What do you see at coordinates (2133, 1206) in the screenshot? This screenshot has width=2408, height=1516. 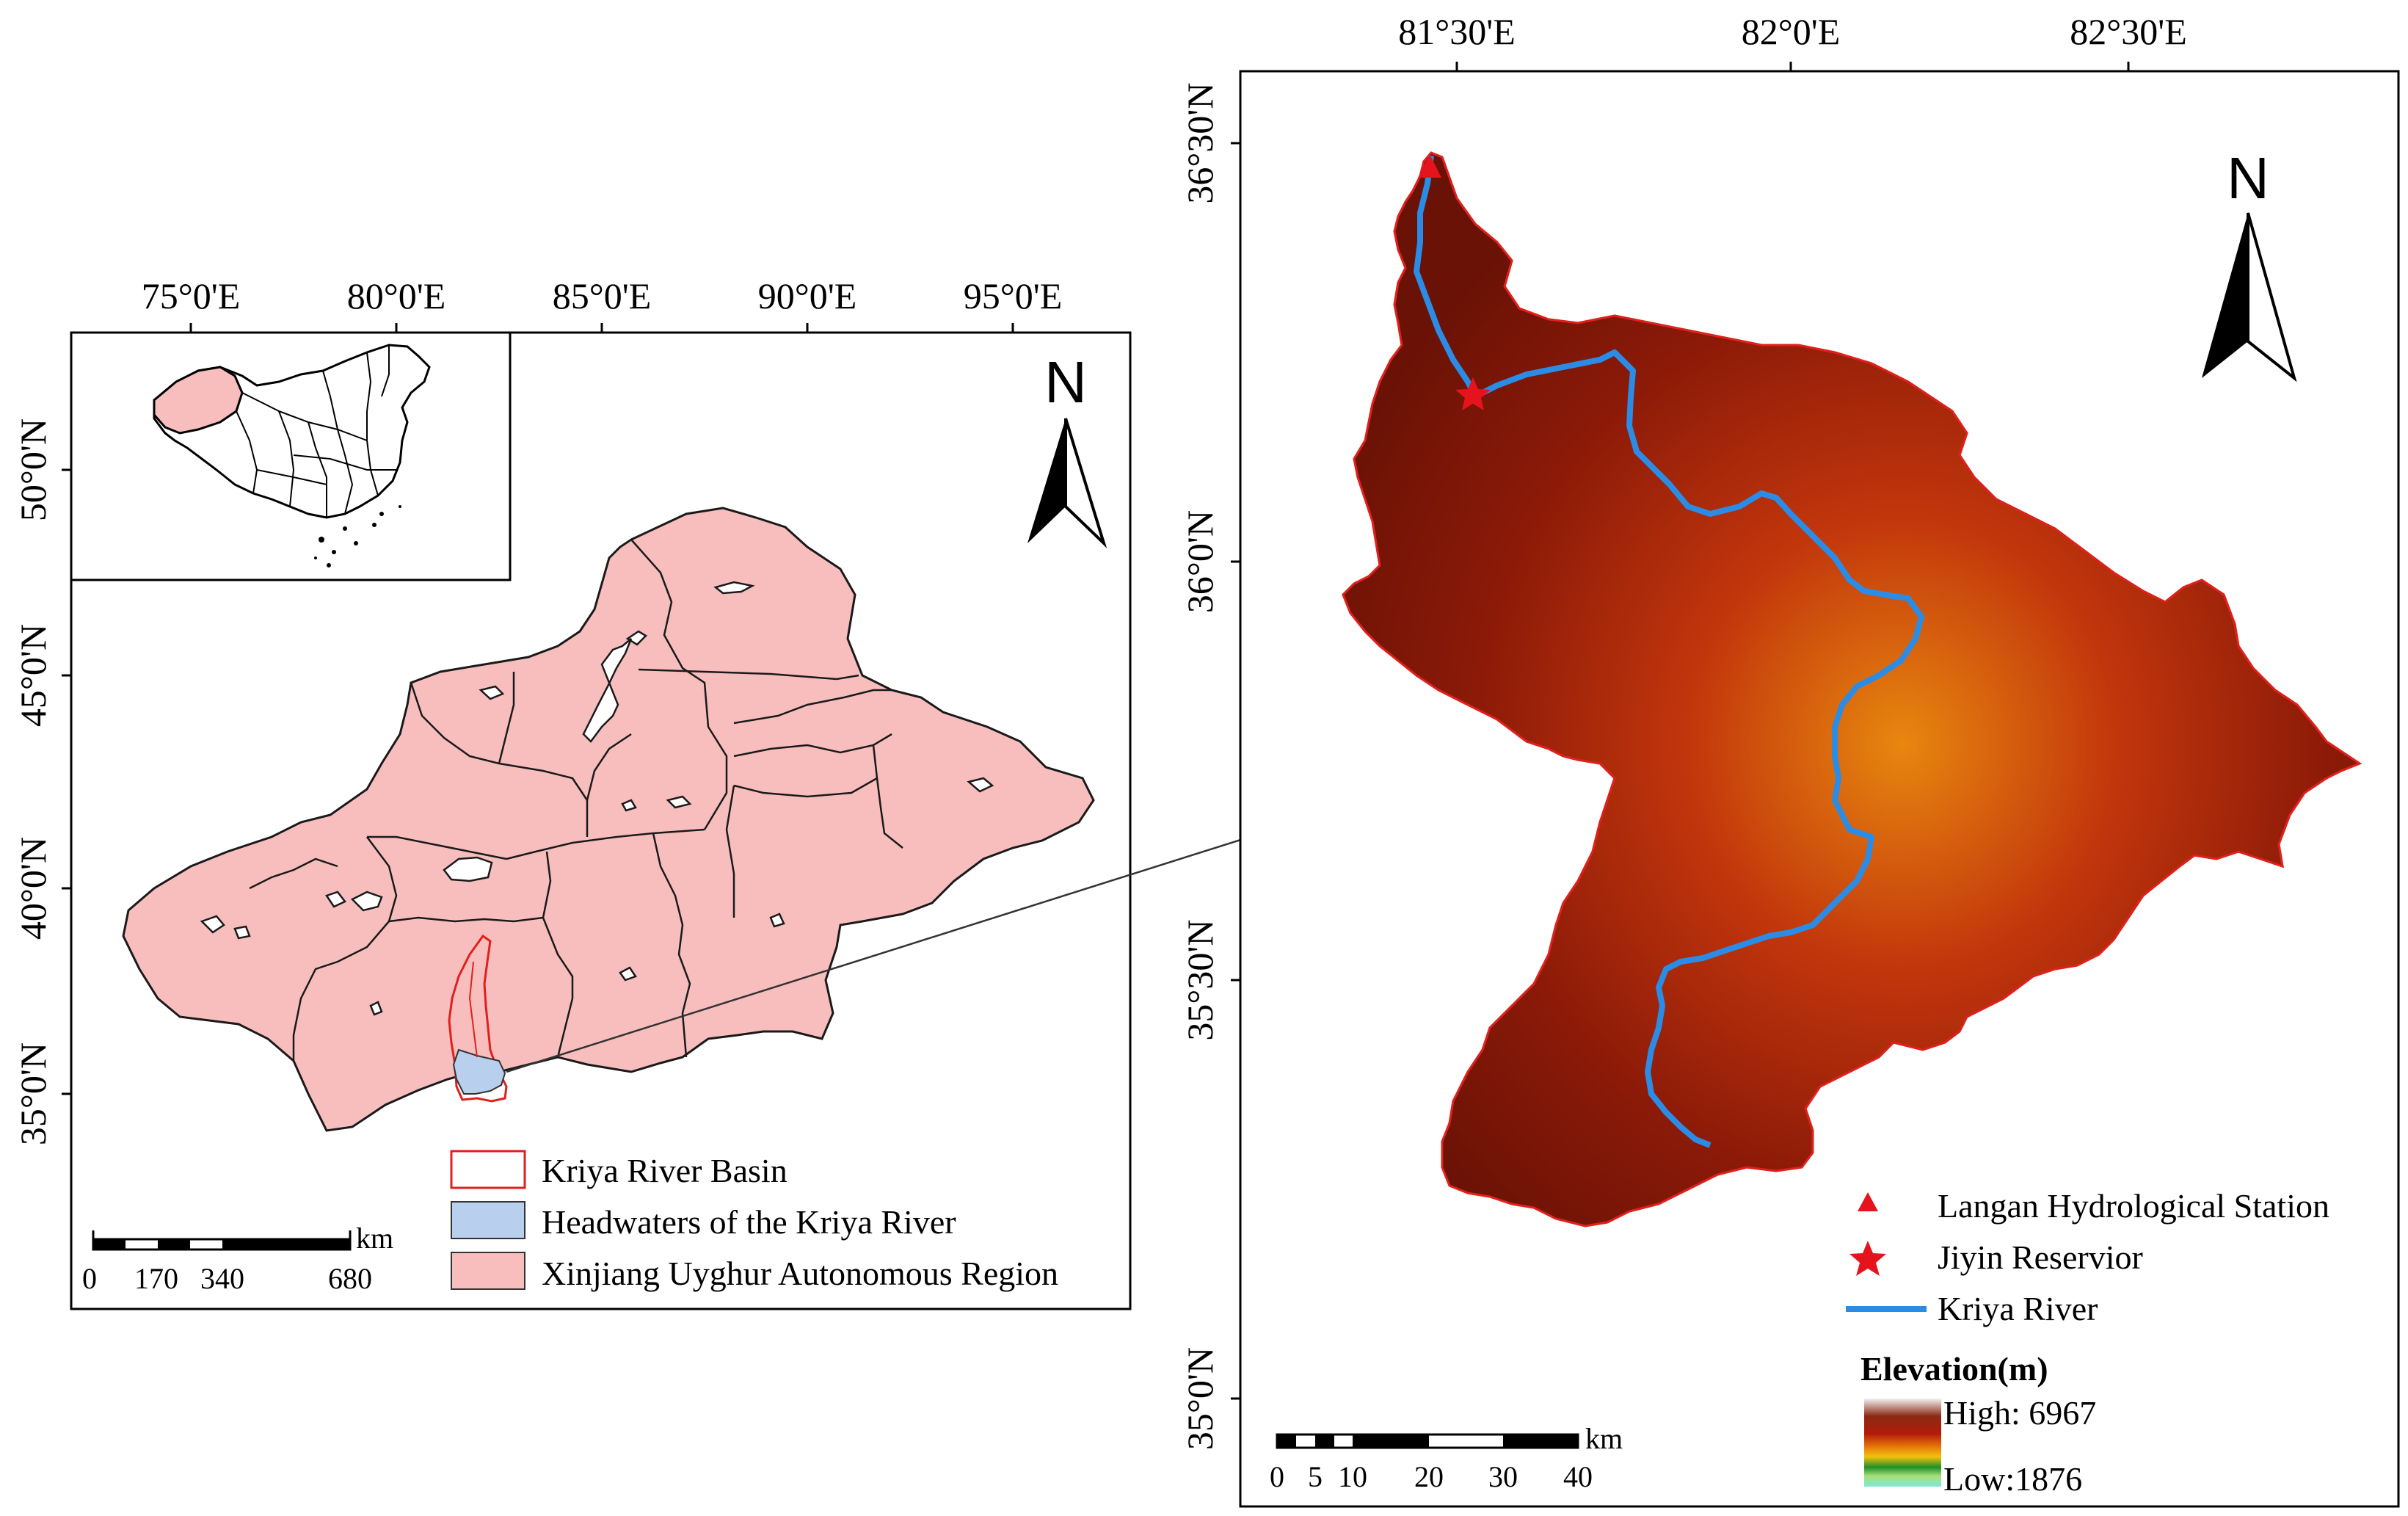 I see `legend-label: Langan Hydrological Station` at bounding box center [2133, 1206].